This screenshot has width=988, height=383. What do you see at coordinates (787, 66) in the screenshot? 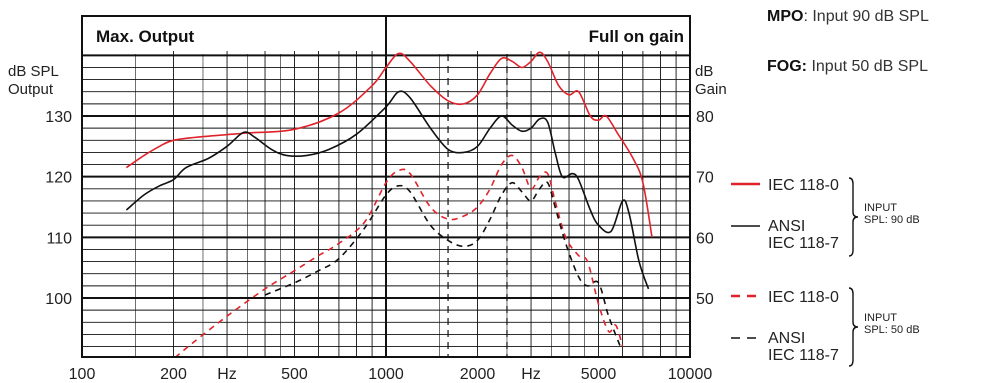
I see `fog-note-key: FOG:` at bounding box center [787, 66].